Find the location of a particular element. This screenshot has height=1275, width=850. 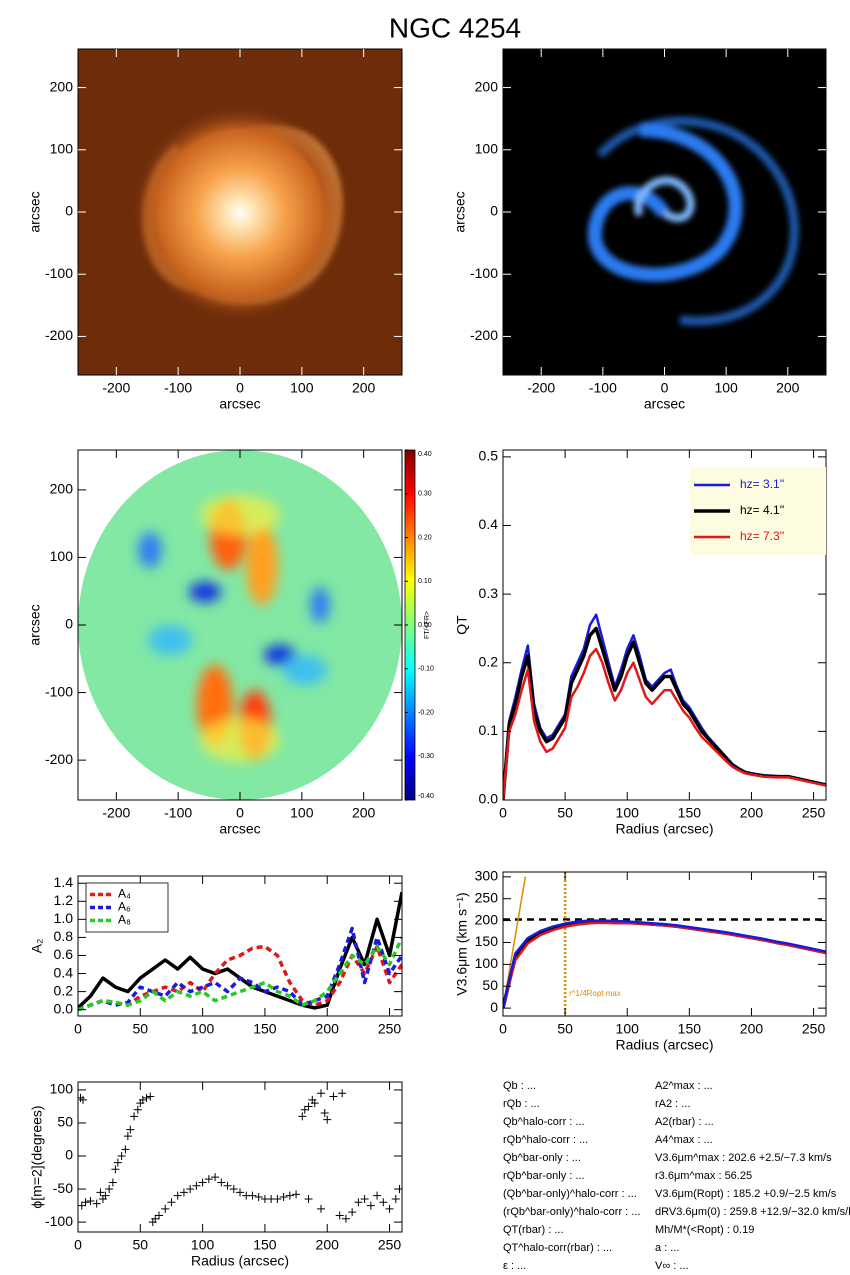

colorbar-tick-label: -0.20 is located at coordinates (426, 712).